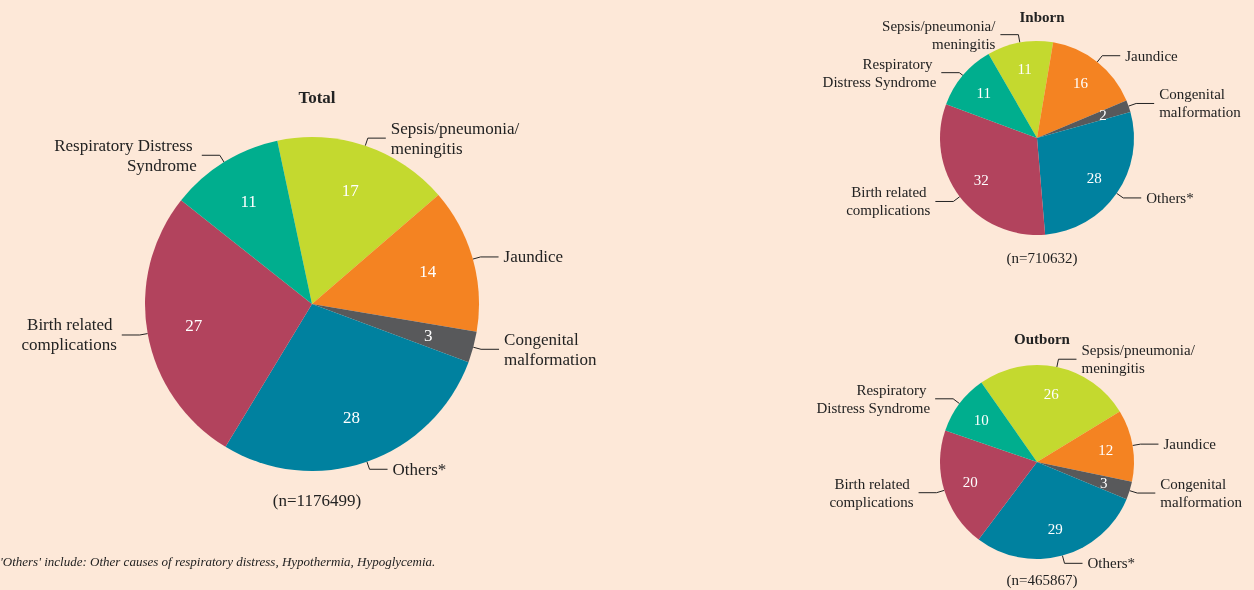 The image size is (1254, 590). I want to click on text: (n=465867), so click(1042, 580).